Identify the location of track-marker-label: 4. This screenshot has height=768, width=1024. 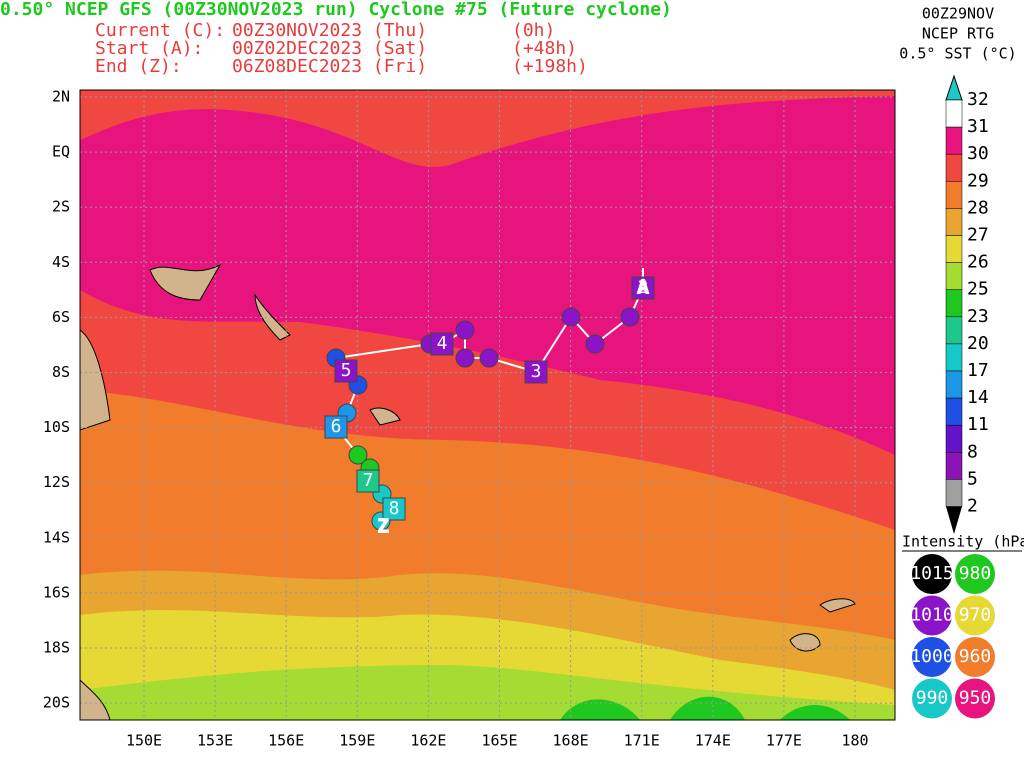
(442, 343).